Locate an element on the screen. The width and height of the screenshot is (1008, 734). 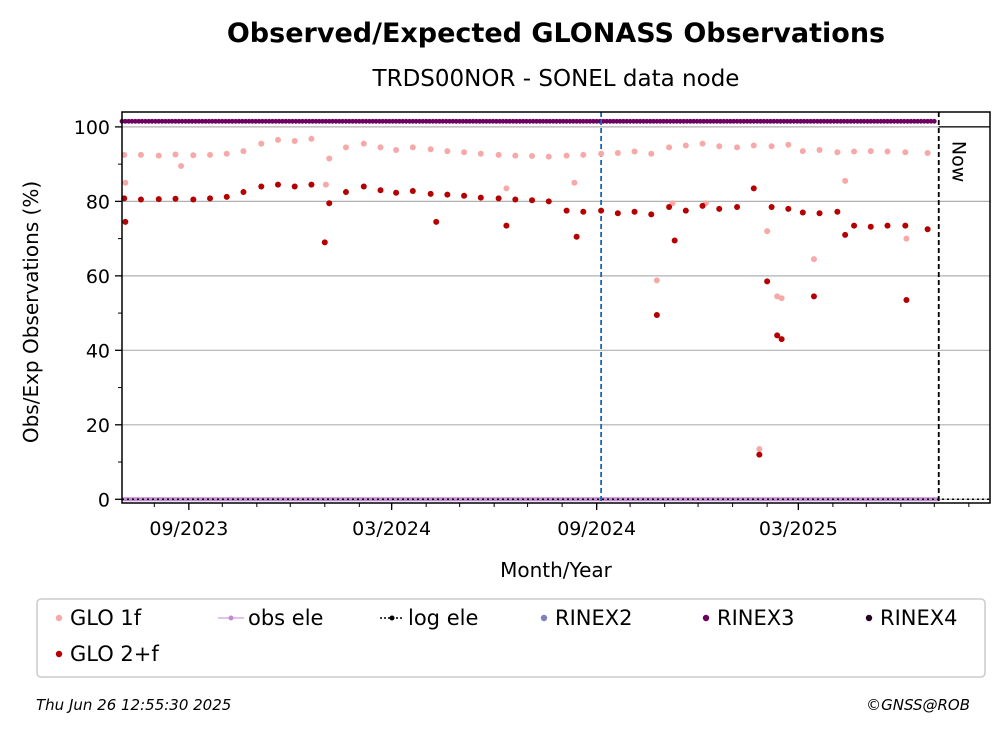
legend-label: RINEX4 is located at coordinates (919, 618).